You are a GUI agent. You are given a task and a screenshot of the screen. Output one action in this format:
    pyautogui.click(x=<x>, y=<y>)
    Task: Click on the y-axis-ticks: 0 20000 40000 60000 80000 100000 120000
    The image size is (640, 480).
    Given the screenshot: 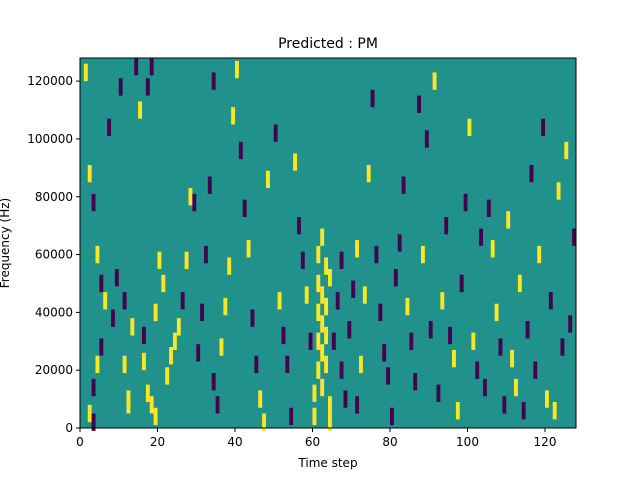 What is the action you would take?
    pyautogui.click(x=53, y=254)
    